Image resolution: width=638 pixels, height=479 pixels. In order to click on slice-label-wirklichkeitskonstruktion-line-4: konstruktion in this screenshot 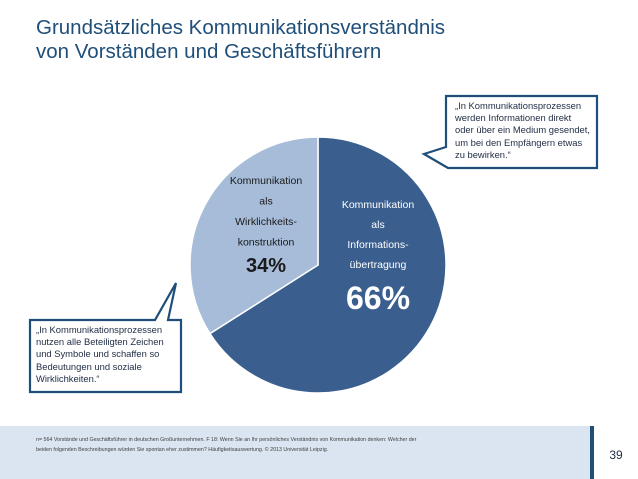, I will do `click(266, 243)`.